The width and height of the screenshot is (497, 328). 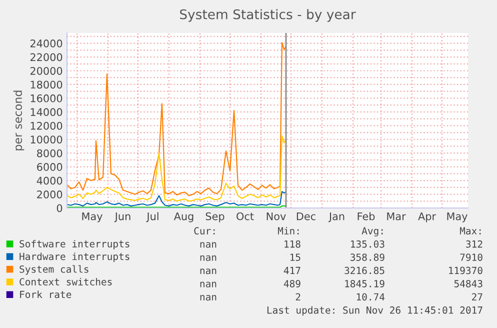 I want to click on text: 15, so click(x=295, y=257).